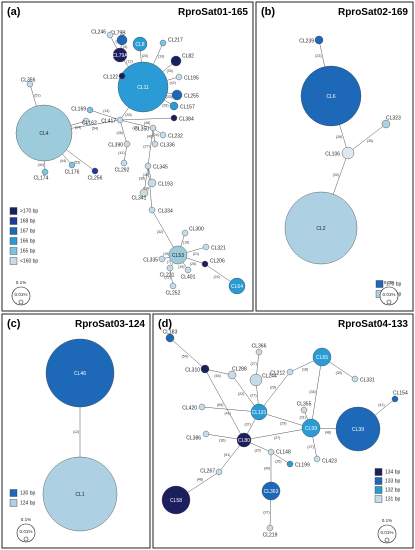  What do you see at coordinates (152, 210) in the screenshot?
I see `node-cl334` at bounding box center [152, 210].